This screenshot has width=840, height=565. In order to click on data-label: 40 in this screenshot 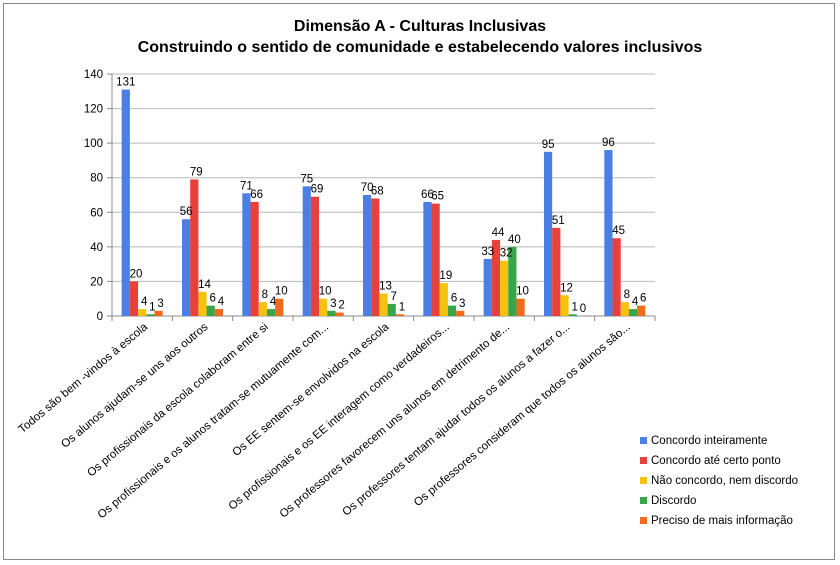, I will do `click(514, 240)`.